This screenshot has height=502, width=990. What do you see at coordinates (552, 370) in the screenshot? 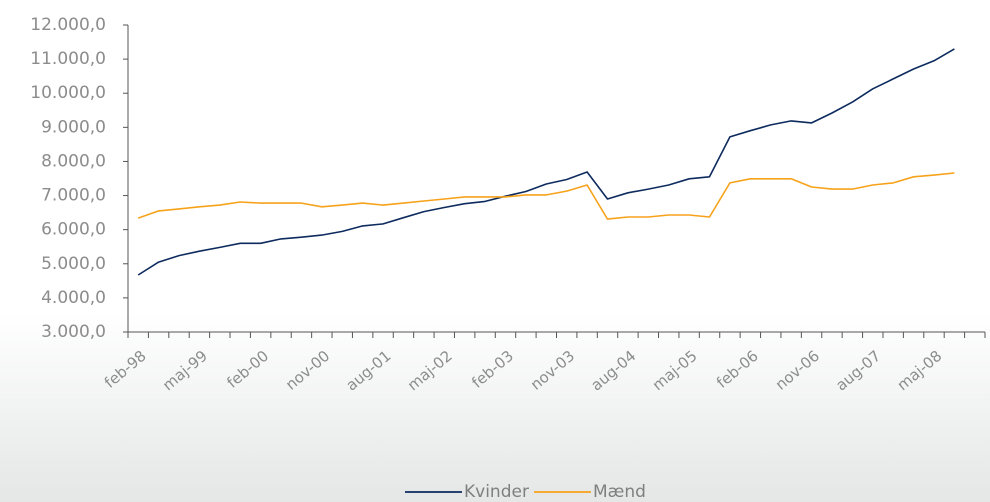
I see `x-tick-label: nov-03` at bounding box center [552, 370].